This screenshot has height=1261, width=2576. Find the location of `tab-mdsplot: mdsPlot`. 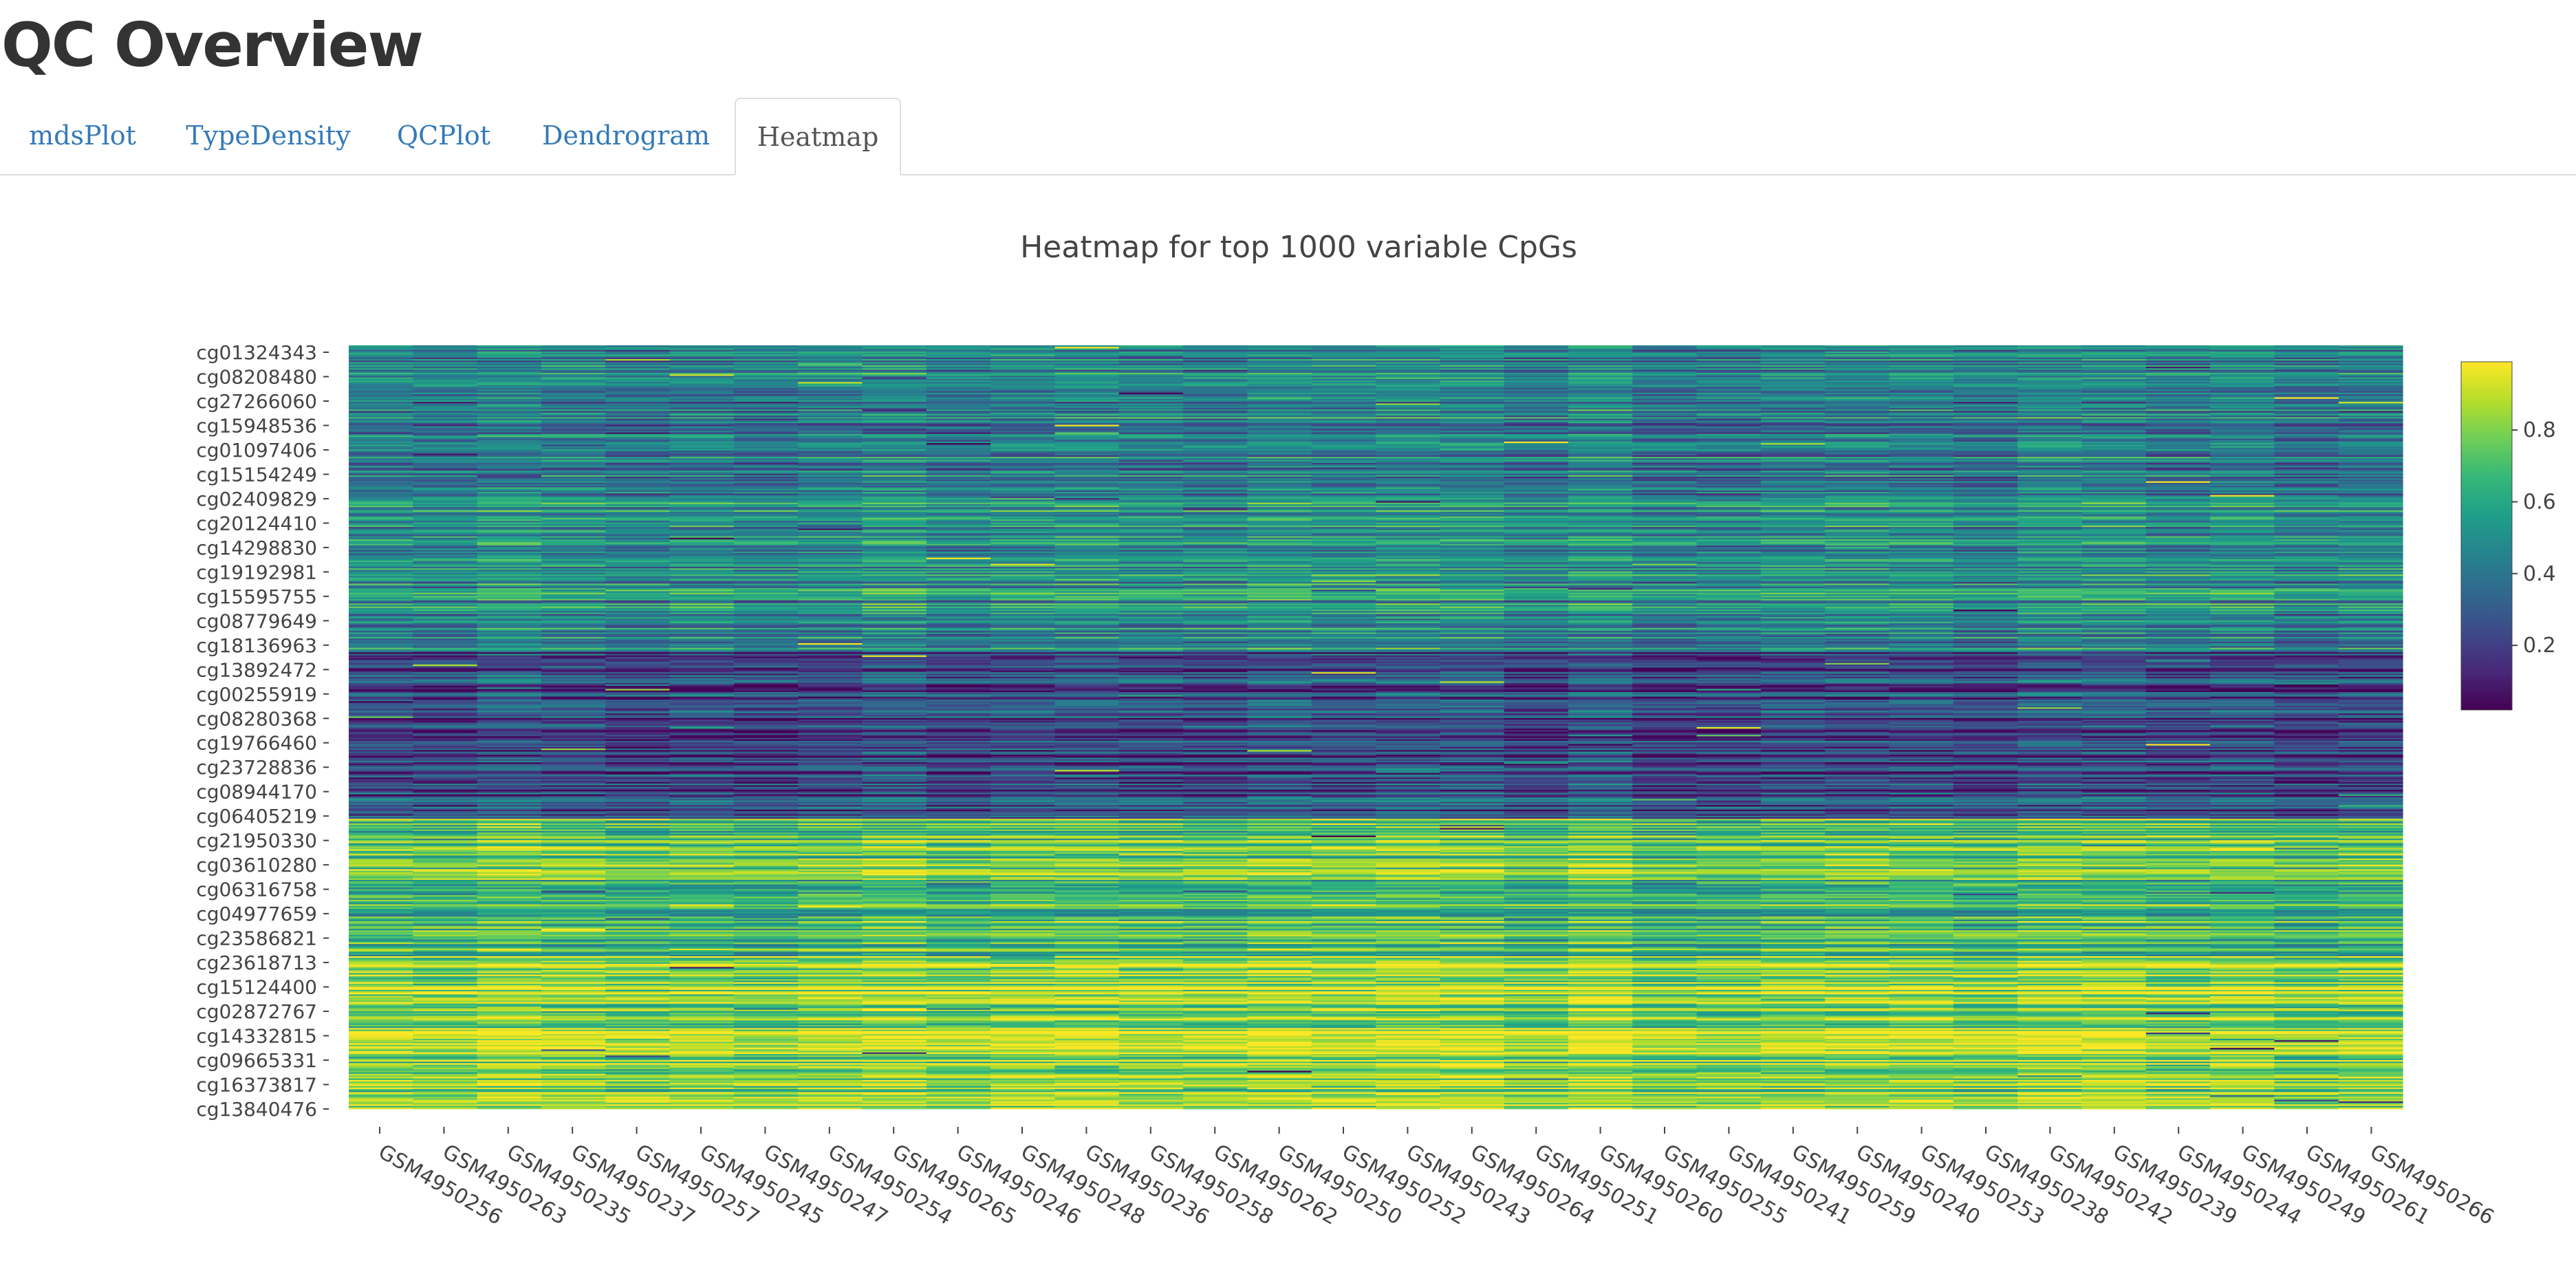

tab-mdsplot: mdsPlot is located at coordinates (82, 135).